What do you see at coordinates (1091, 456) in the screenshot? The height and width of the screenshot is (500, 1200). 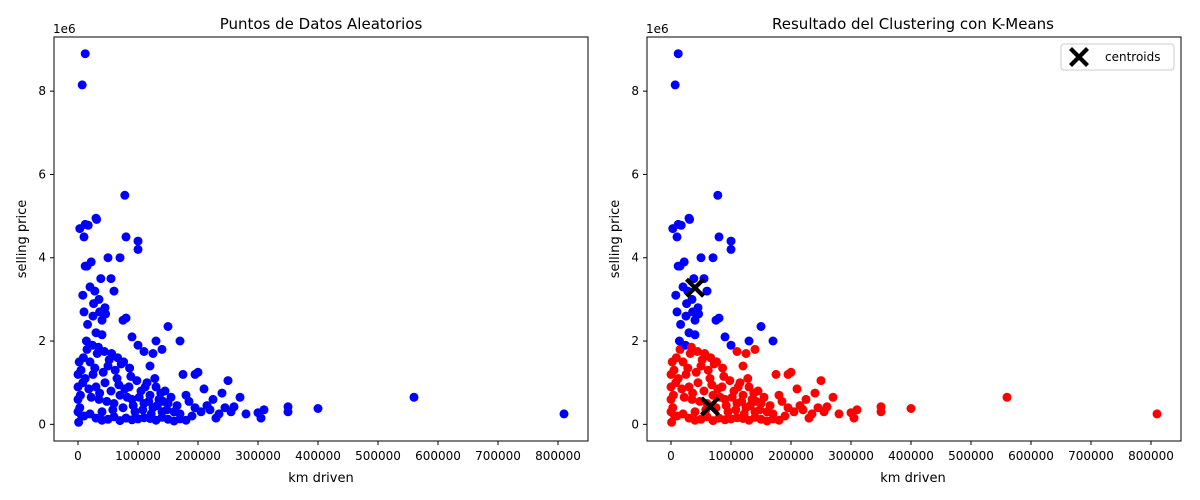 I see `x-tick-label: 700000` at bounding box center [1091, 456].